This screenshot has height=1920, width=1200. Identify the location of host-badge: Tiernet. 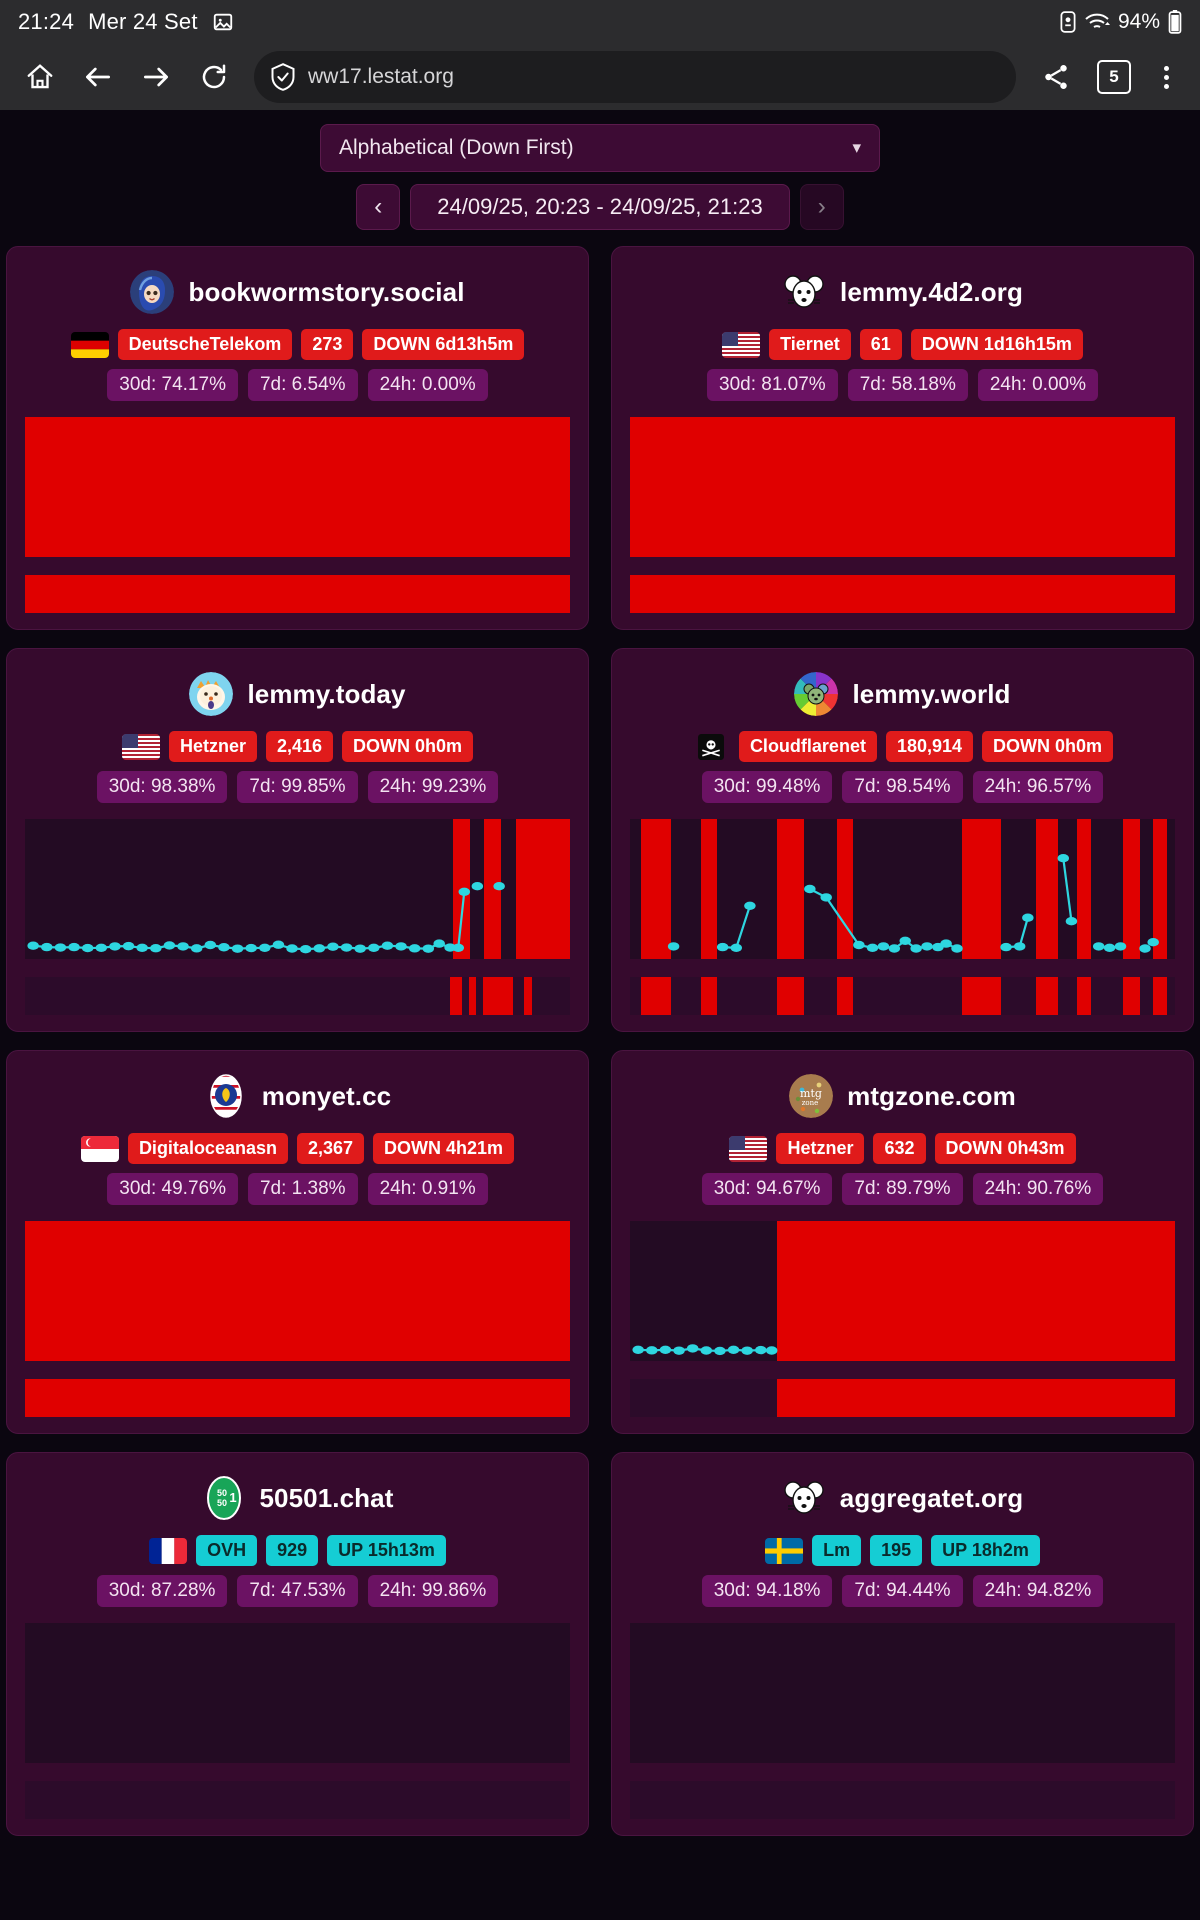
(810, 344).